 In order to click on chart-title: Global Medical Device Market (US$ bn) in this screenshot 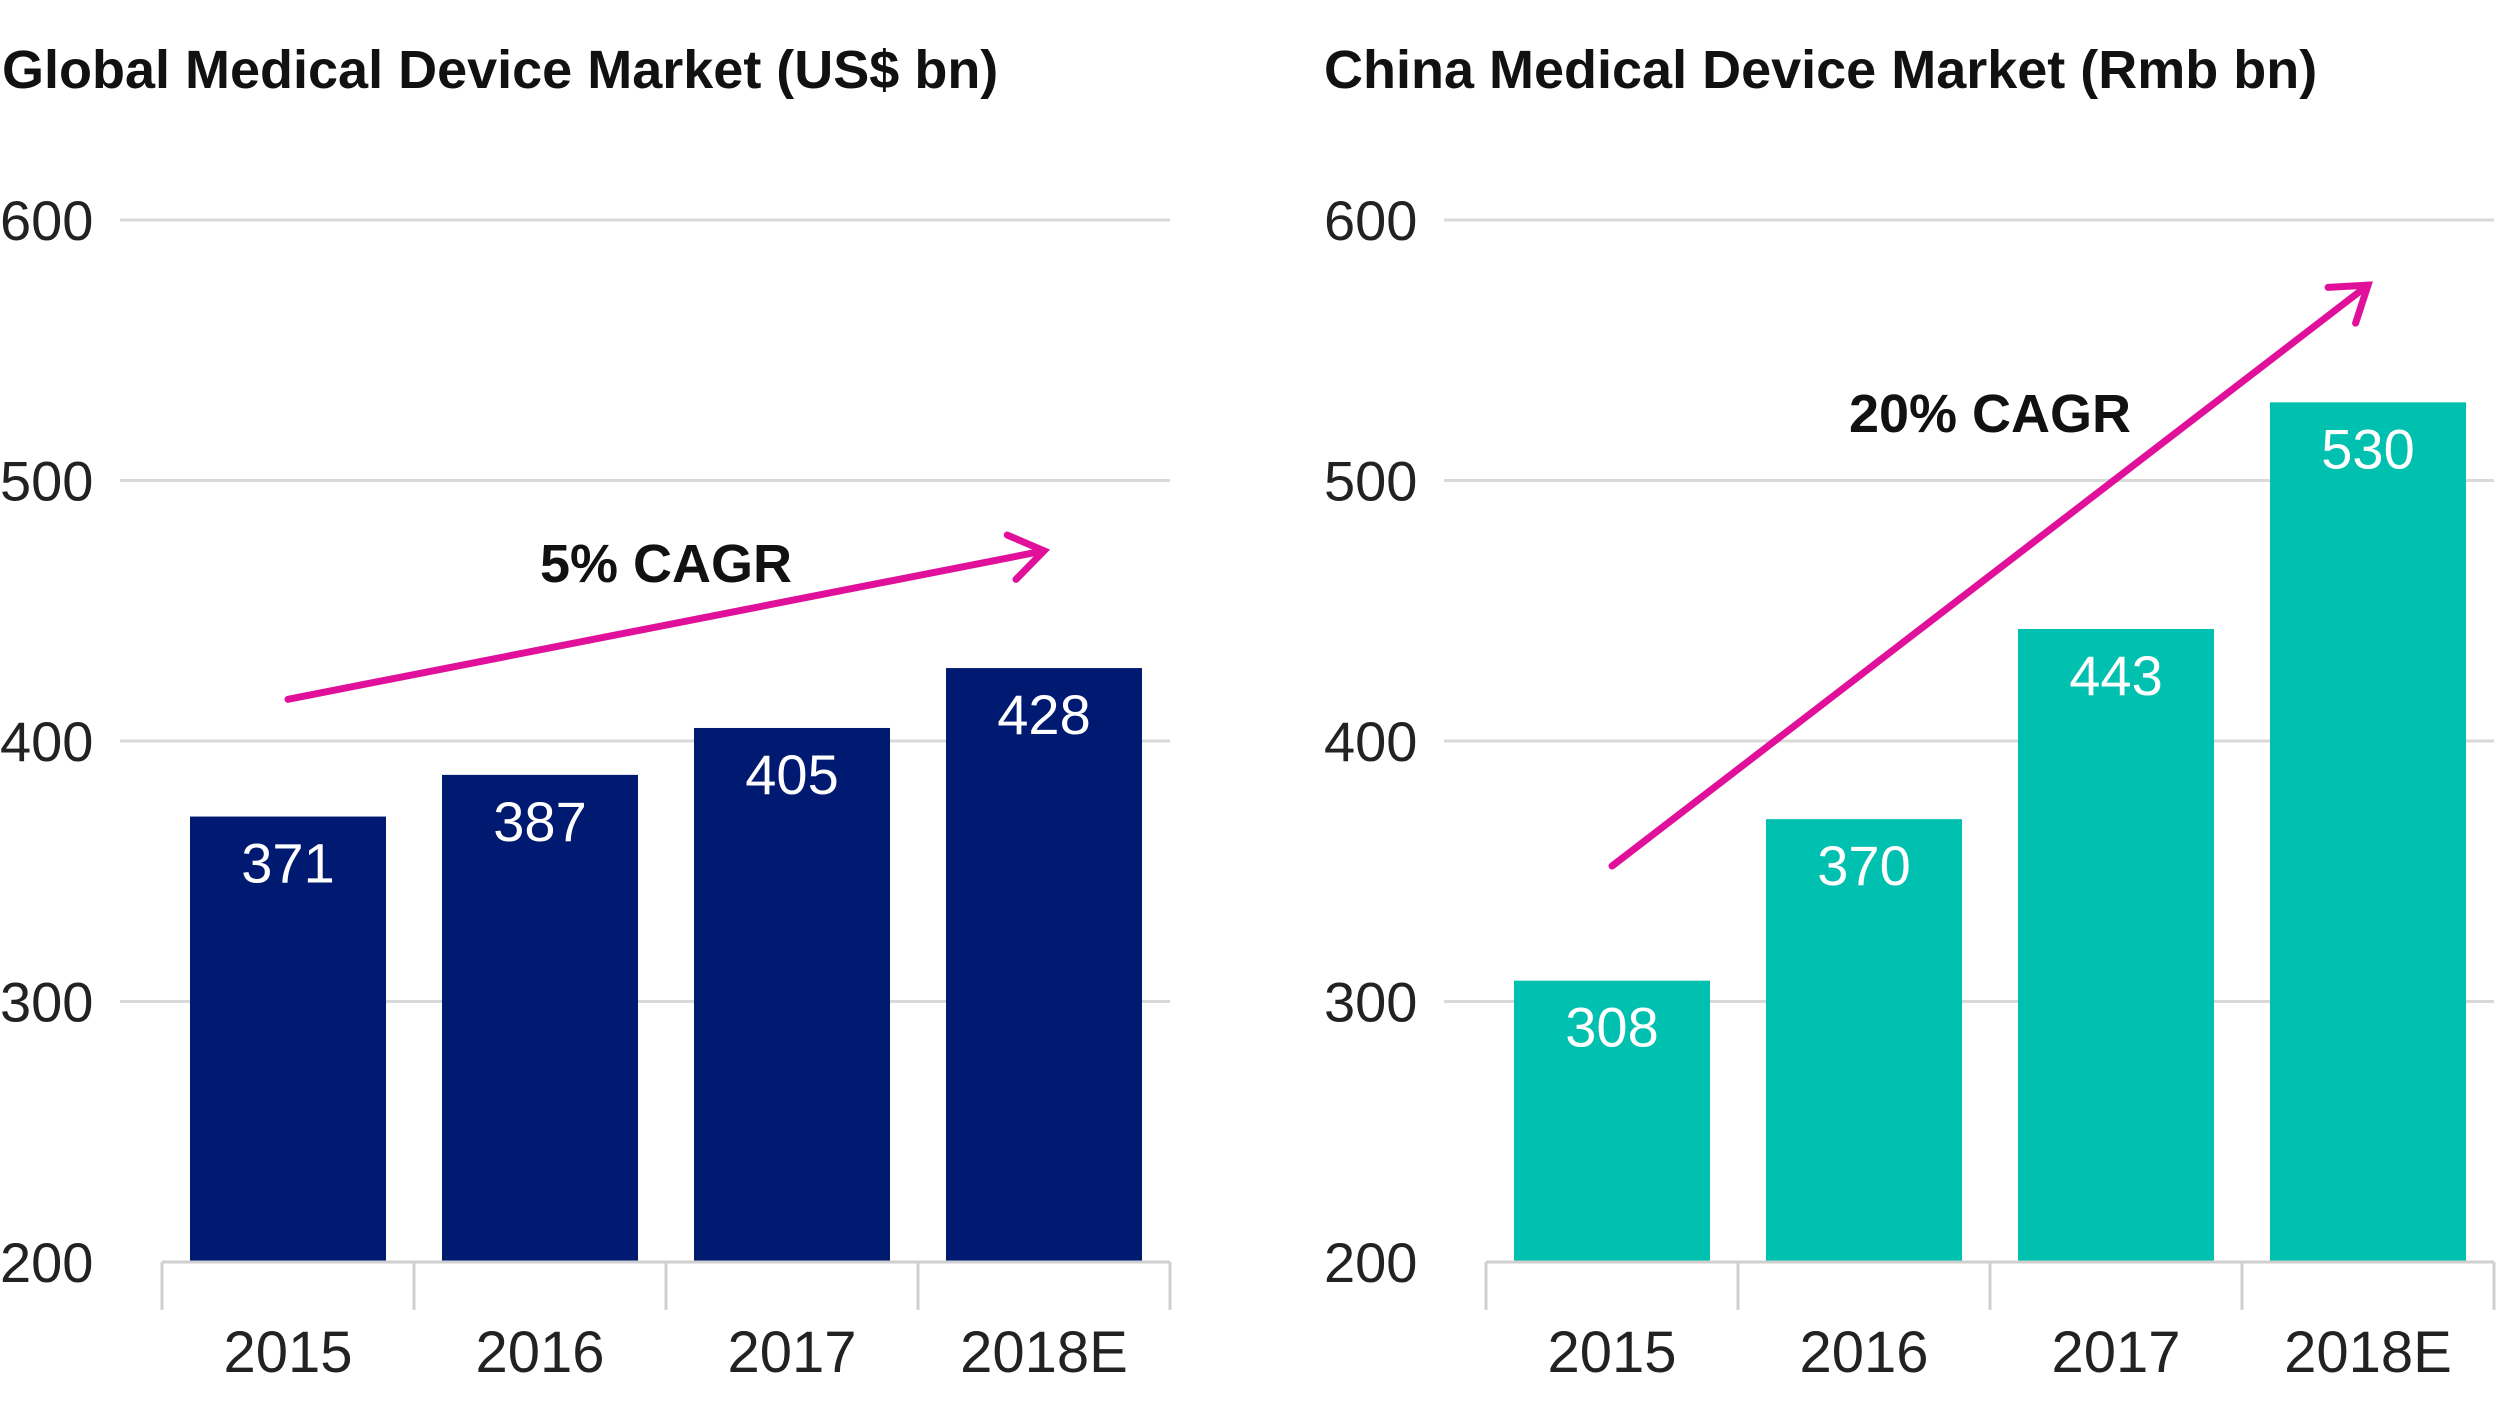, I will do `click(500, 70)`.